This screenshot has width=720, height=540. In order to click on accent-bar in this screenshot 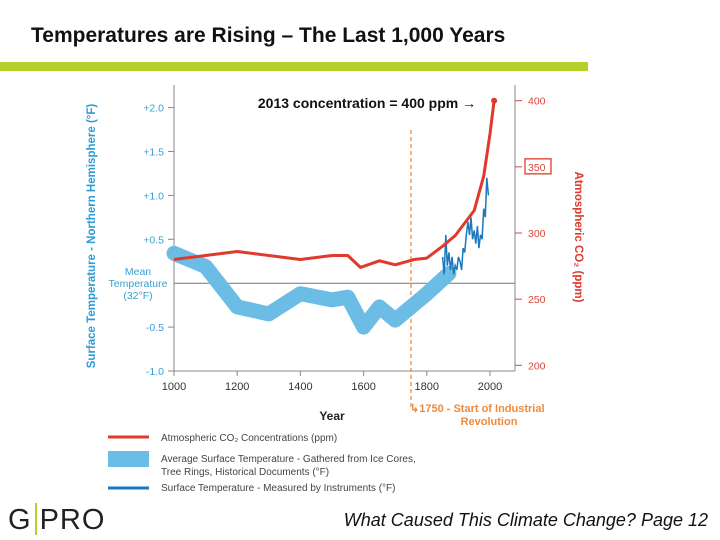, I will do `click(294, 66)`.